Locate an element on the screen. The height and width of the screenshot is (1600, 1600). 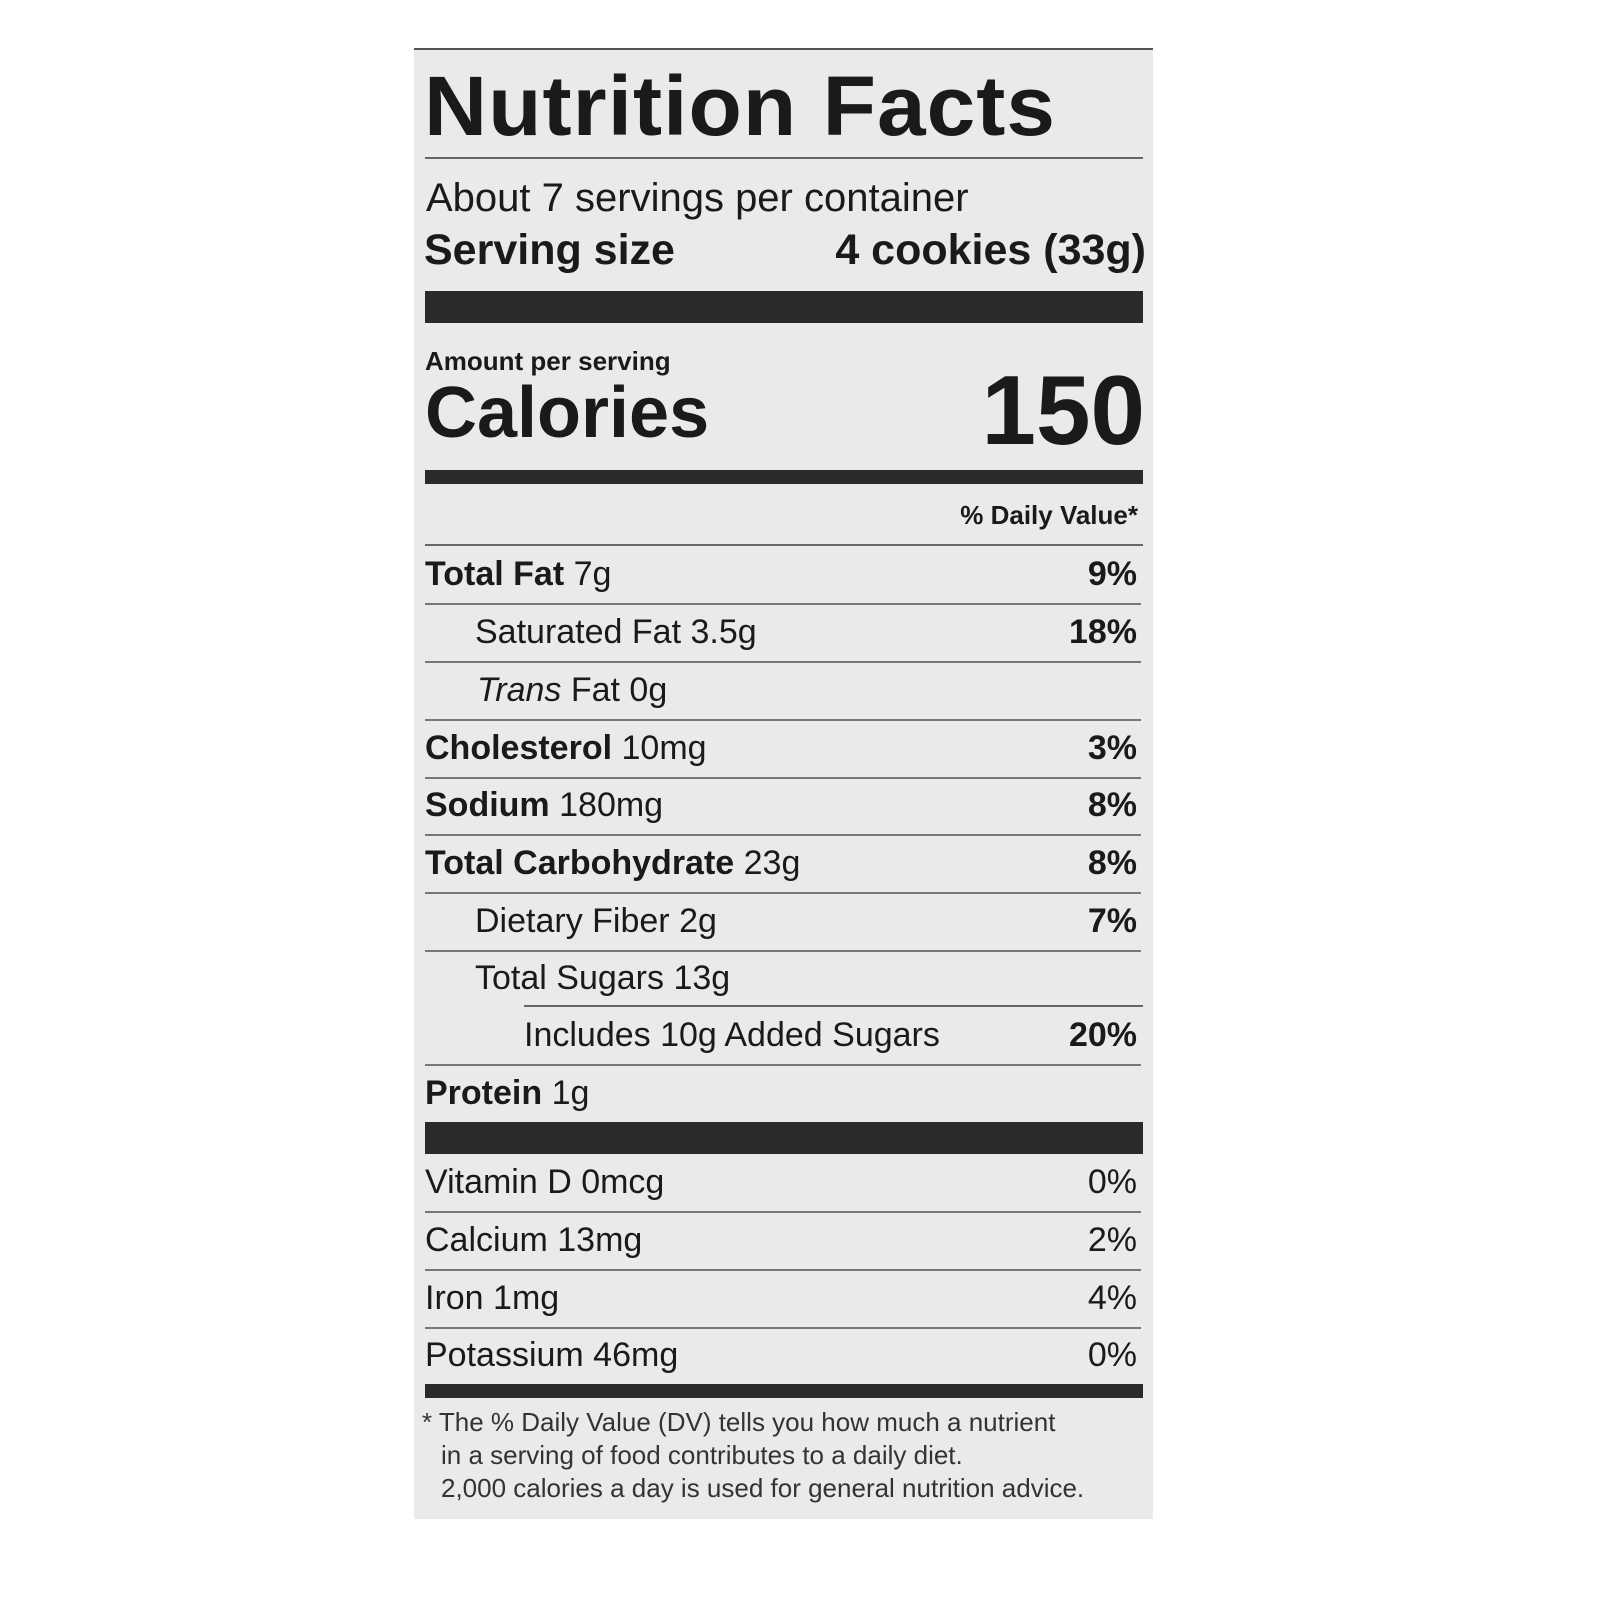
nutrient-name: Total Sugars is located at coordinates (569, 978).